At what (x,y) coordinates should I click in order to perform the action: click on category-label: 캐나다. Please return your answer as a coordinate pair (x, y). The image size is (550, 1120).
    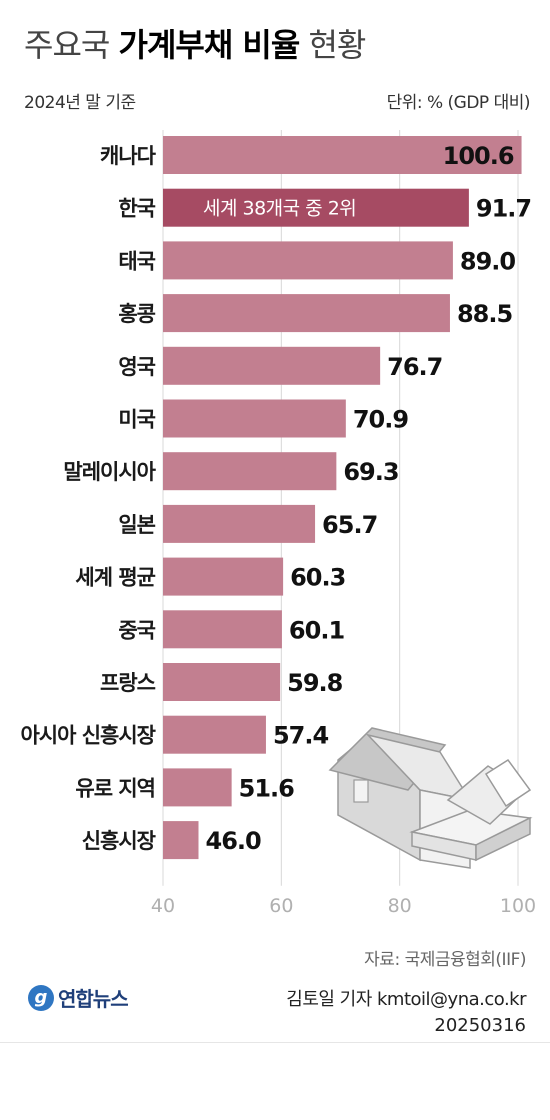
    Looking at the image, I should click on (128, 156).